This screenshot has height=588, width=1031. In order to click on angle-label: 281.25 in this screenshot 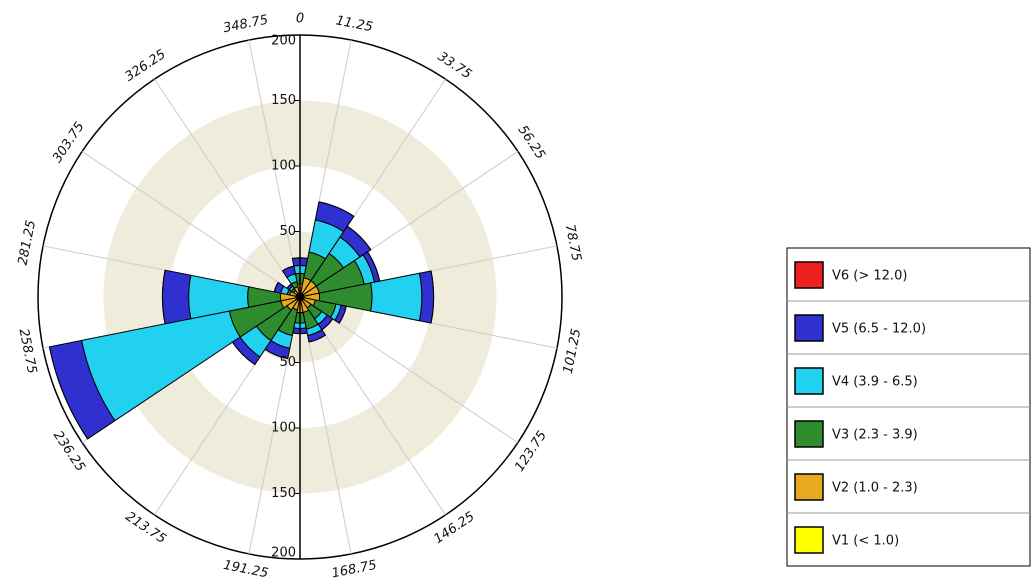, I will do `click(28, 243)`.